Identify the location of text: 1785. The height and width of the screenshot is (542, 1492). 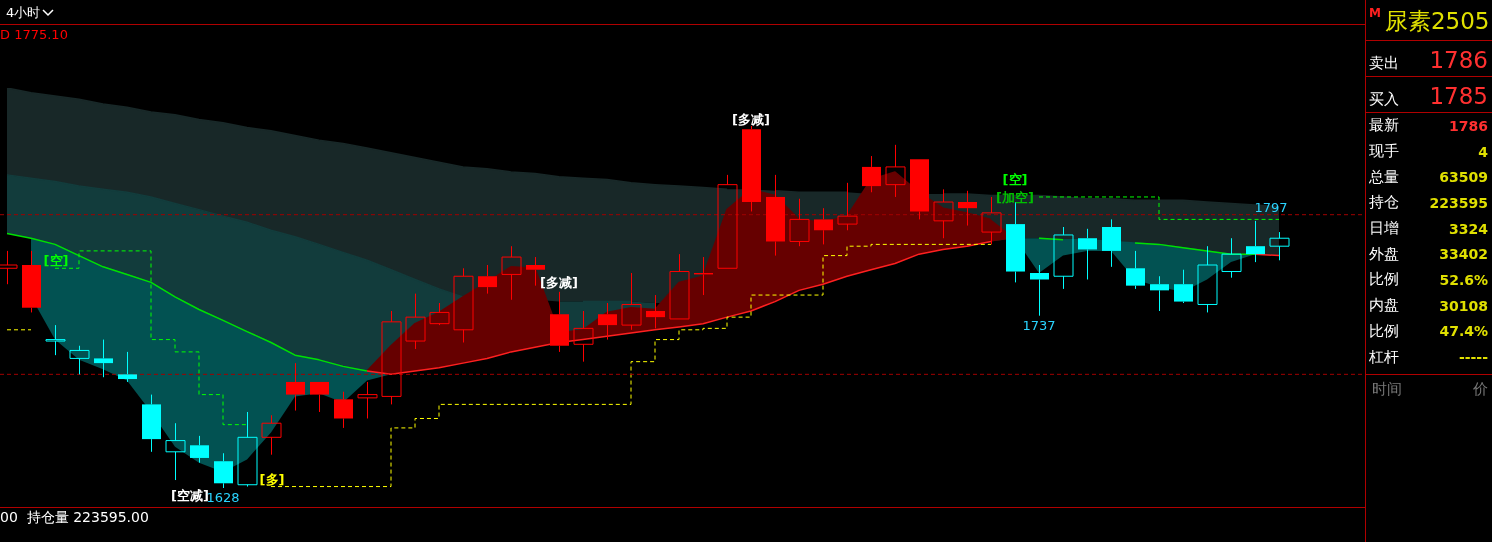
(1458, 96).